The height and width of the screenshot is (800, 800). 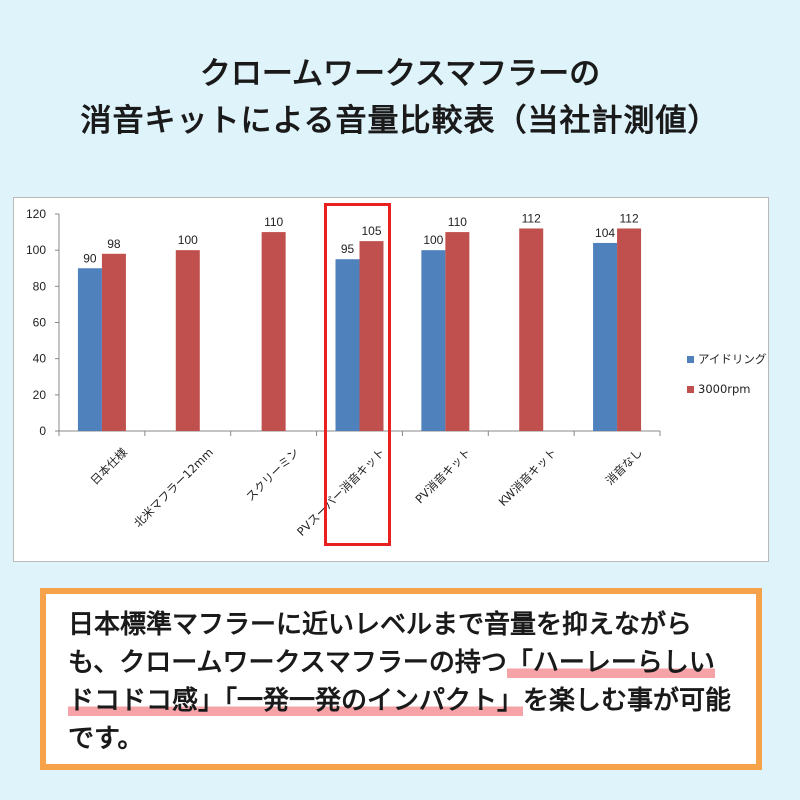 What do you see at coordinates (109, 466) in the screenshot?
I see `x-tick-label: 日本仕様` at bounding box center [109, 466].